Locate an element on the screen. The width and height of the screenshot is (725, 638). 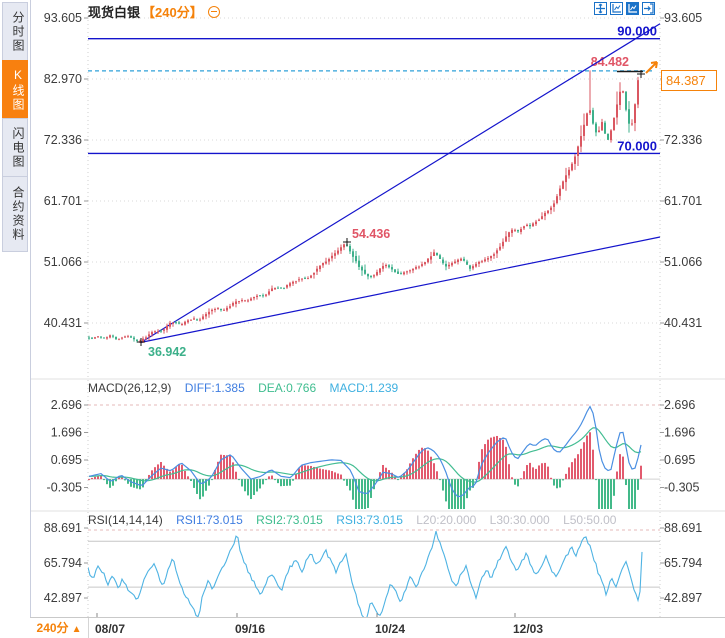
period-label: 【240分】 is located at coordinates (172, 12).